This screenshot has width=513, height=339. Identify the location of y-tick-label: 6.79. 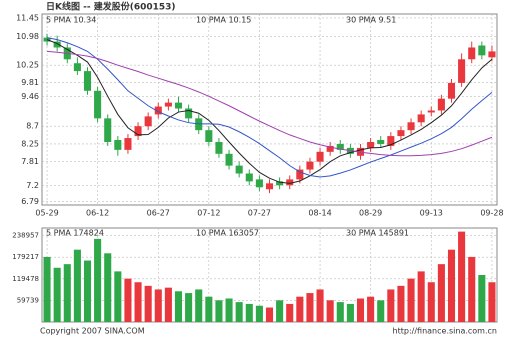
(30, 201).